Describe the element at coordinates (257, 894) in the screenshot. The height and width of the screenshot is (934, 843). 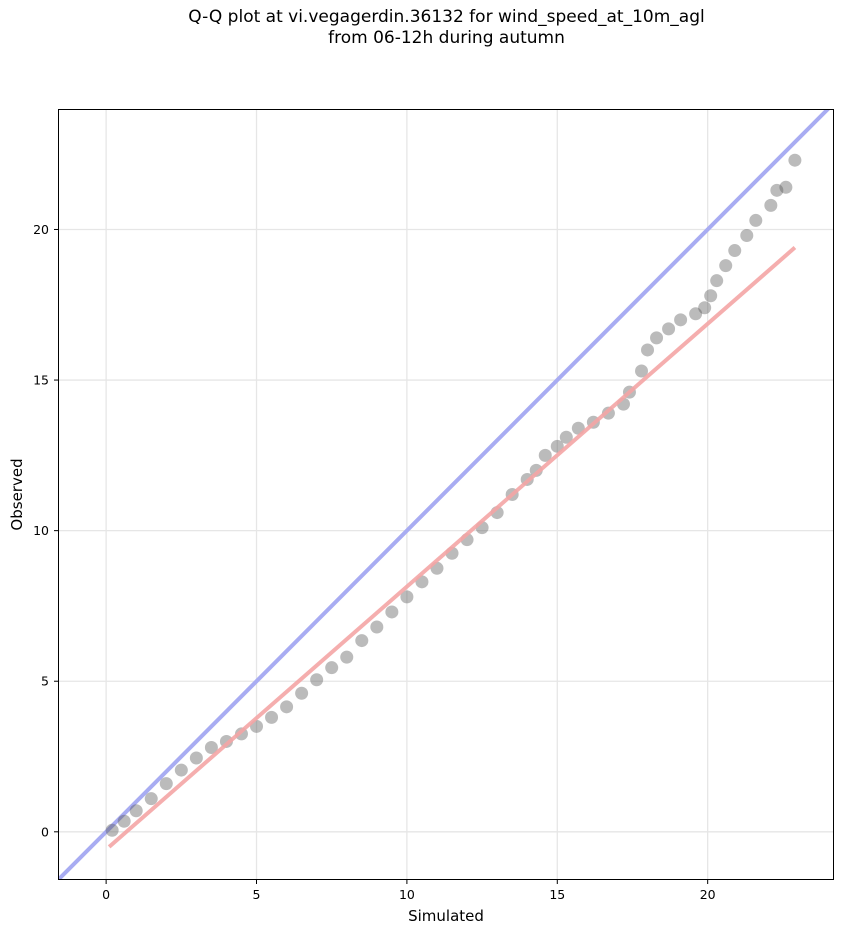
I see `x-tick-label: 5` at that location.